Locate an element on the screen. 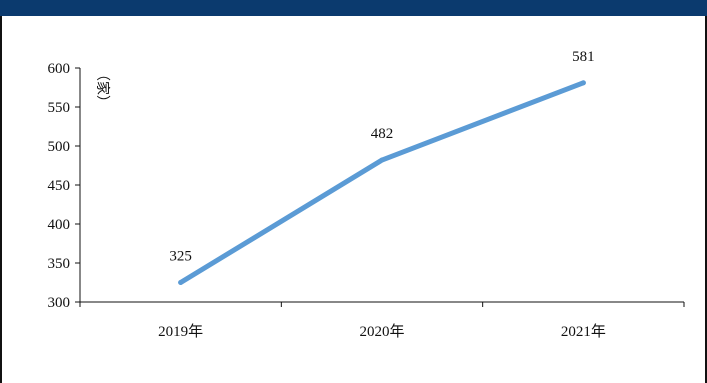 The image size is (707, 383). y-tick-label: 300 is located at coordinates (59, 303).